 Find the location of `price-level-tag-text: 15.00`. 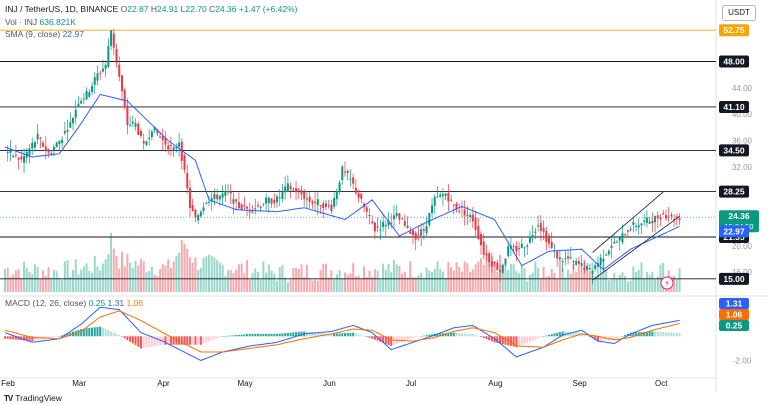

price-level-tag-text: 15.00 is located at coordinates (734, 279).